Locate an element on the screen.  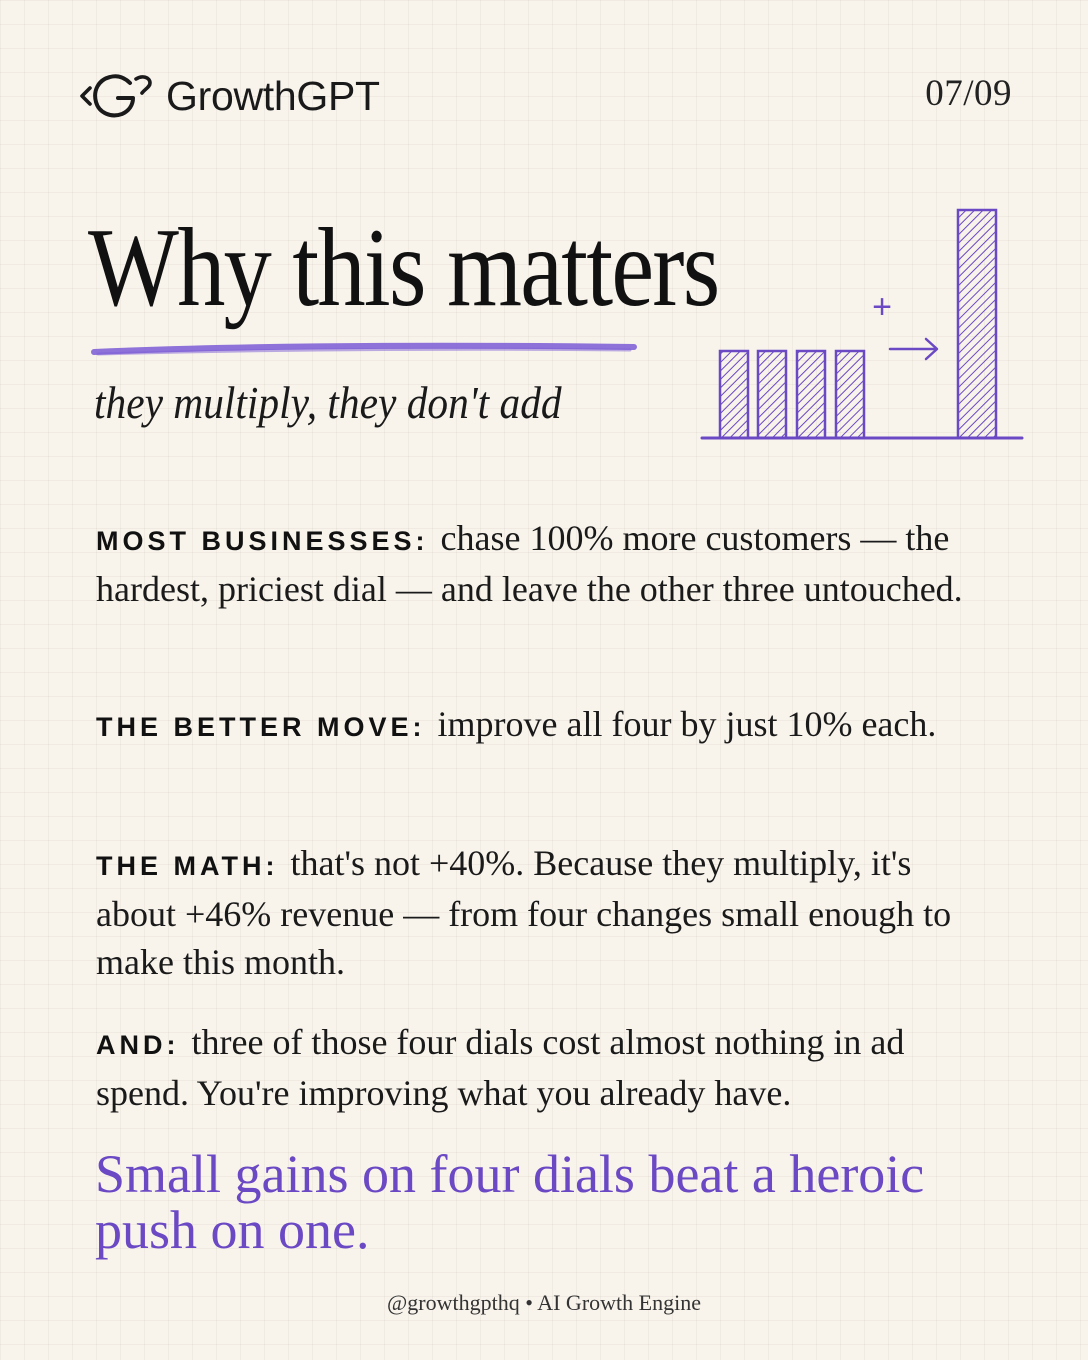
title-underline is located at coordinates (364, 349).